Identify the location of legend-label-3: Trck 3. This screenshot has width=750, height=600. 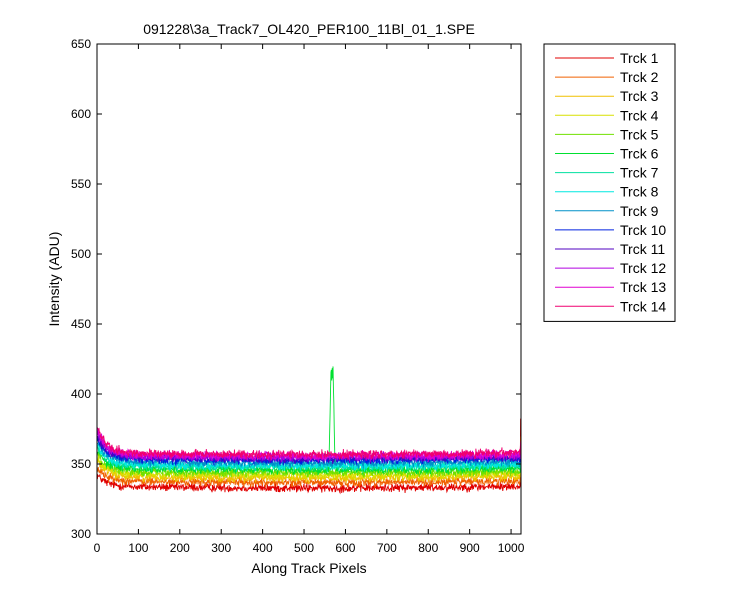
(639, 96).